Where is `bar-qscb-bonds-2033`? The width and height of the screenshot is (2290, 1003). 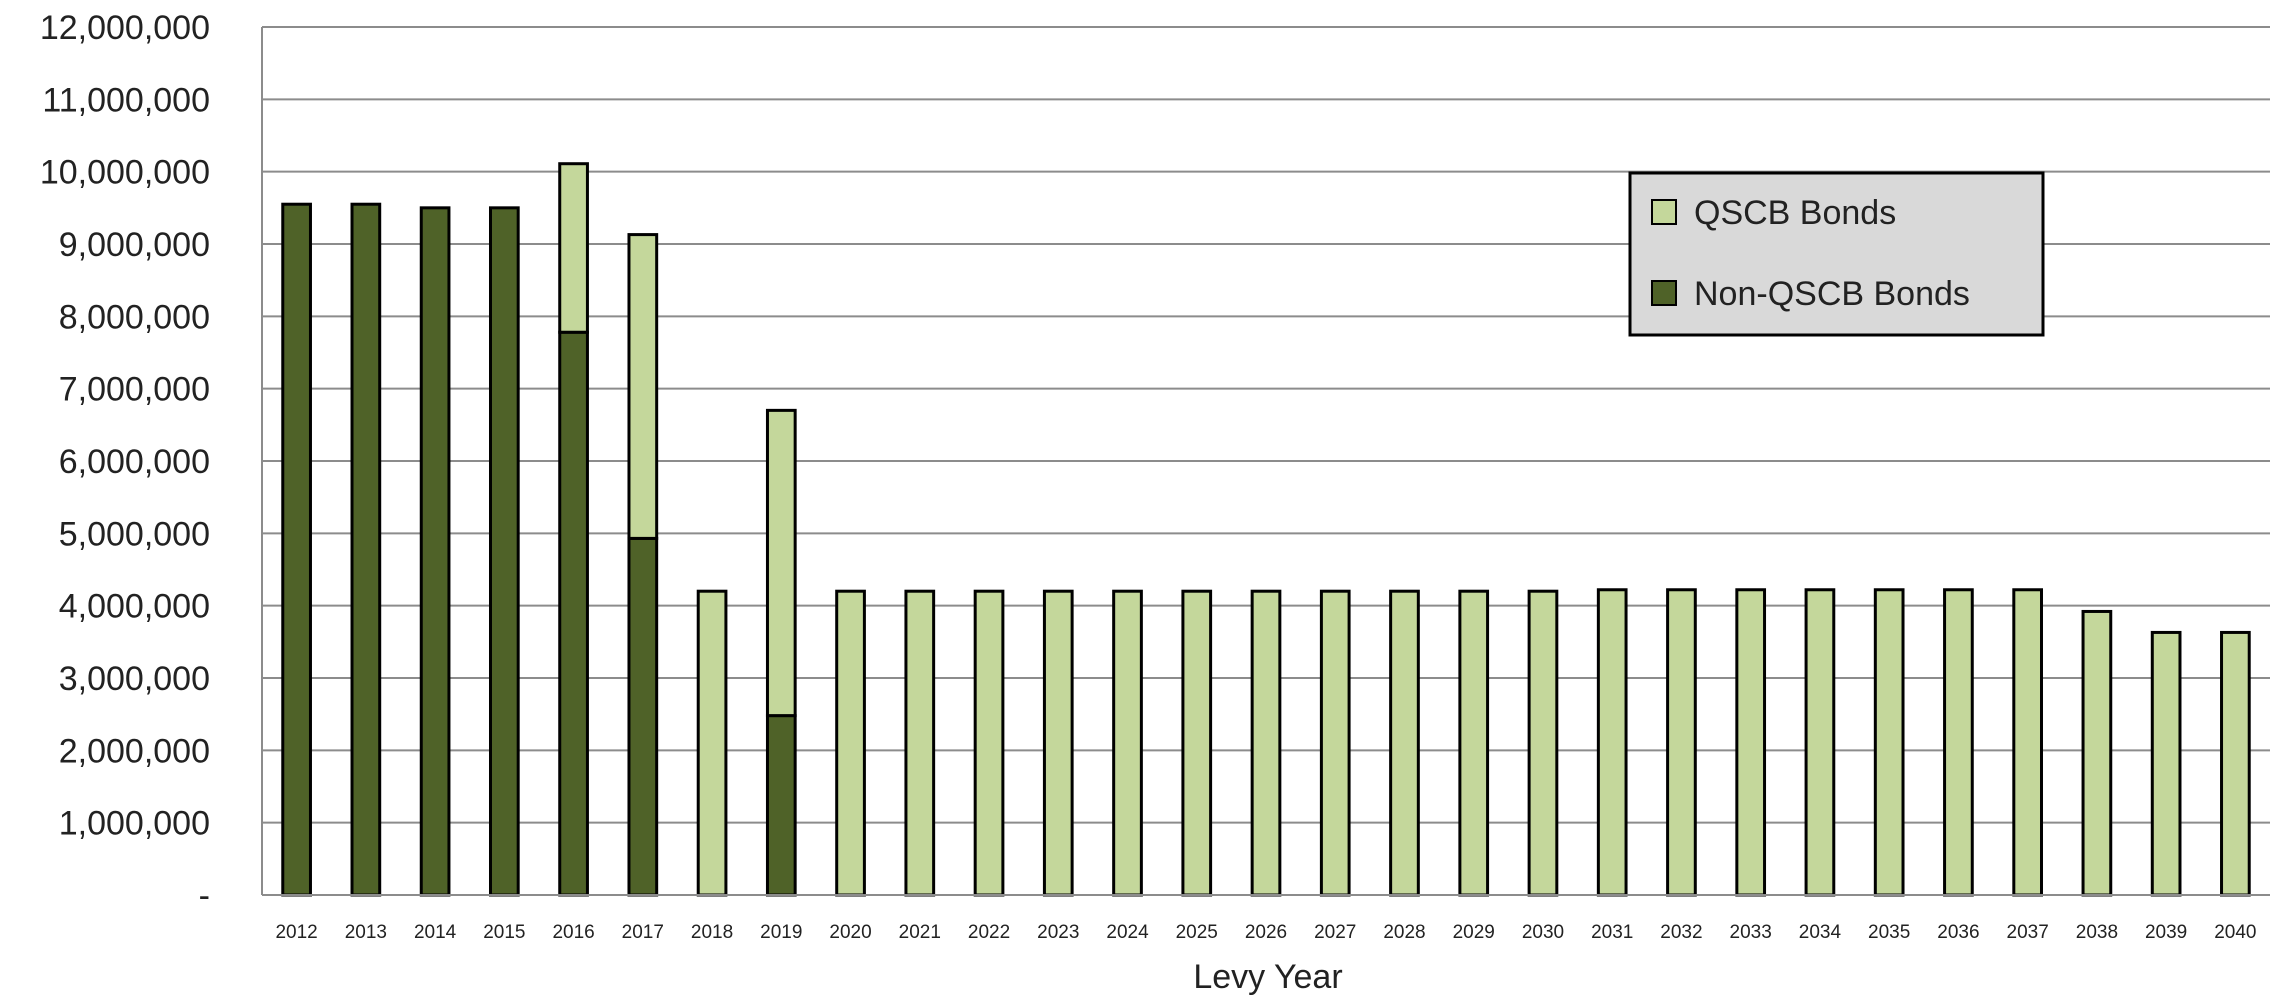 bar-qscb-bonds-2033 is located at coordinates (1751, 742).